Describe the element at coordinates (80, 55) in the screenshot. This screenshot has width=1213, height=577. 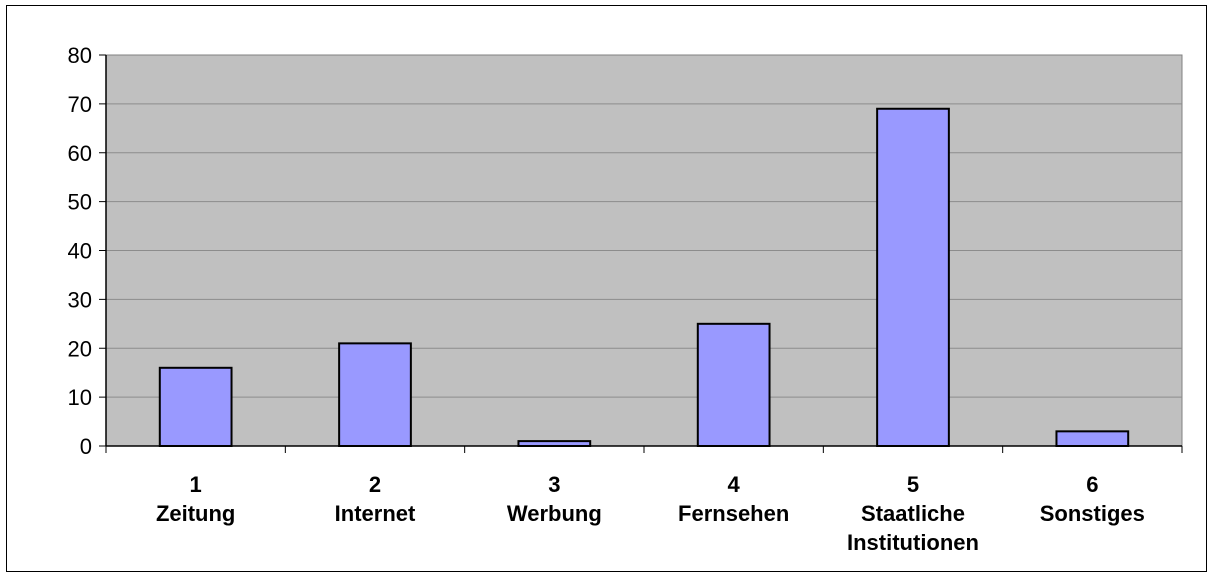
I see `y-tick-label: 80` at that location.